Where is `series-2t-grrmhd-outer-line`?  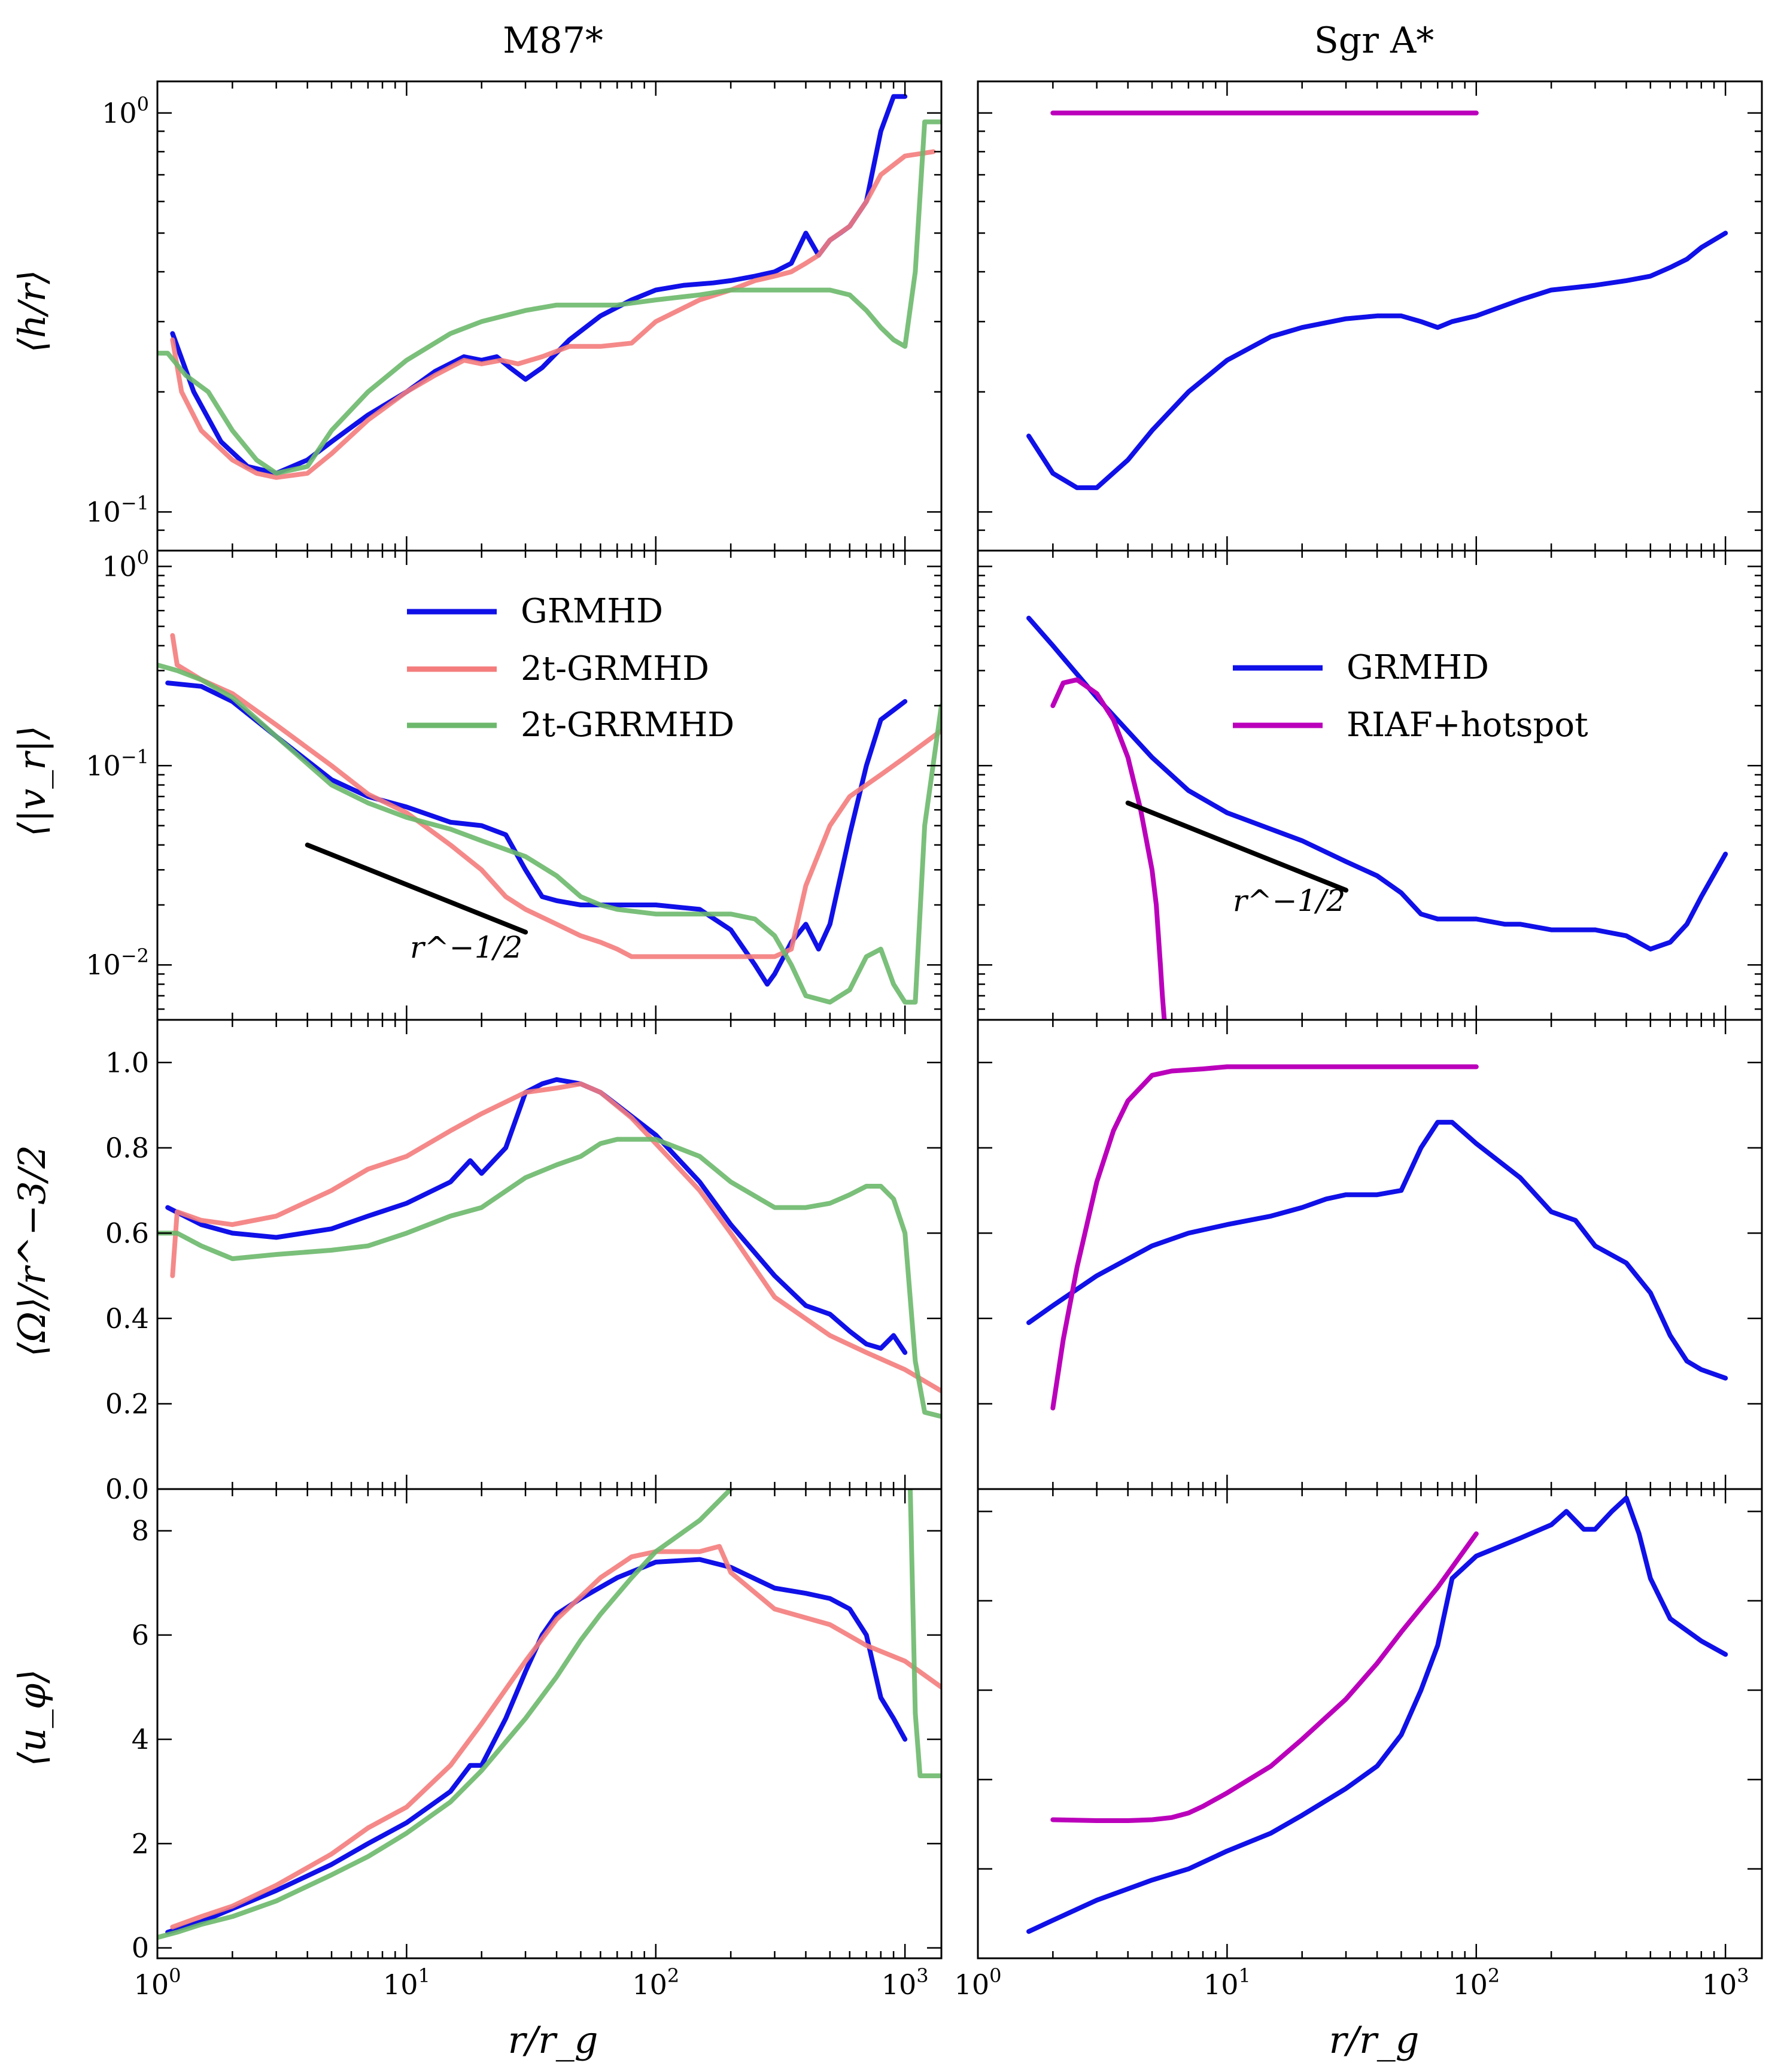 series-2t-grrmhd-outer-line is located at coordinates (925, 1634).